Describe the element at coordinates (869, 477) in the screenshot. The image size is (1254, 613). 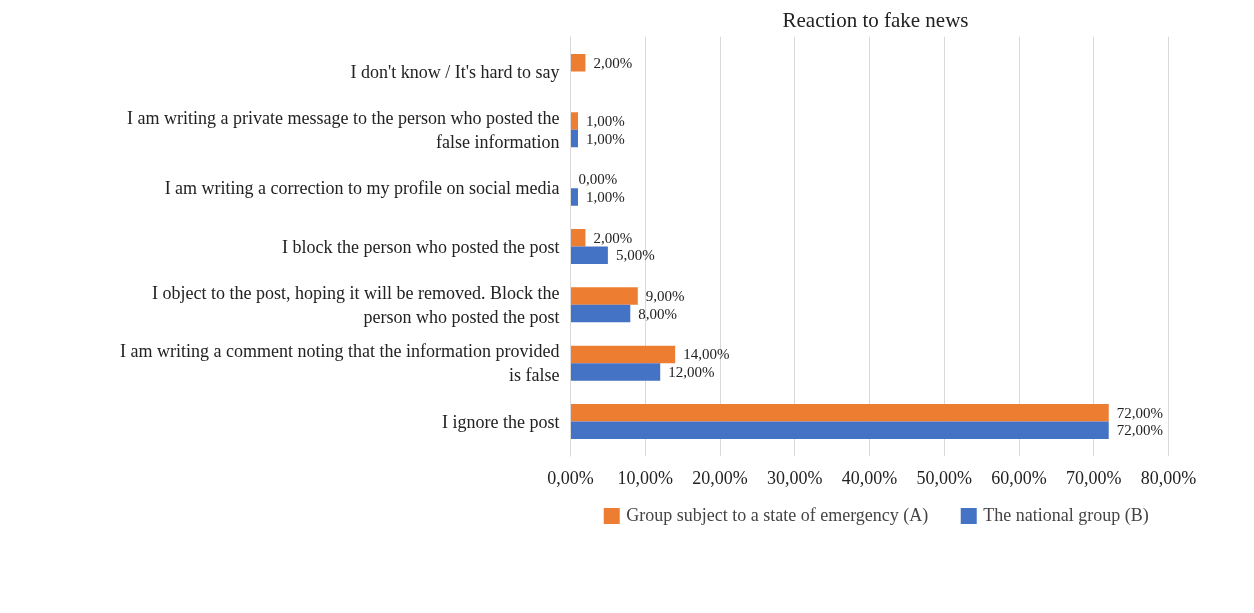
I see `x-tick-label: 40,00%` at that location.